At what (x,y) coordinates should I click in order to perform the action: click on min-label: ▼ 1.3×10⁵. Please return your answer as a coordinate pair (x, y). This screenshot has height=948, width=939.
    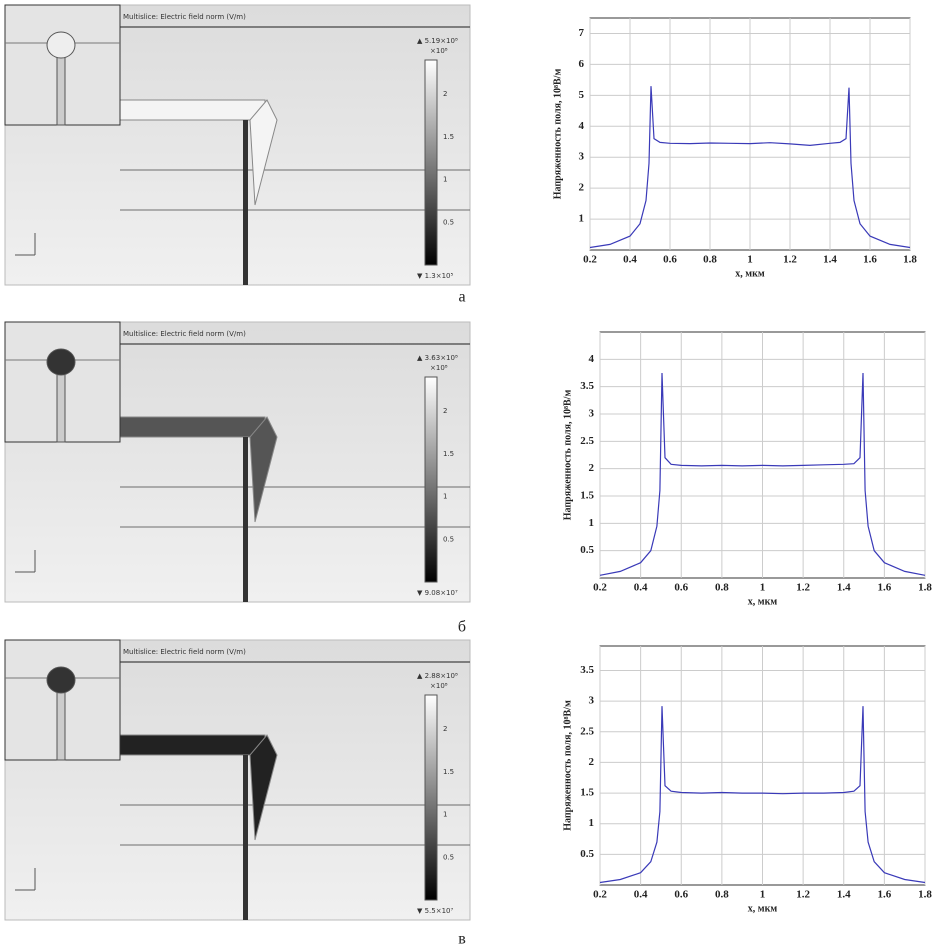
    Looking at the image, I should click on (435, 276).